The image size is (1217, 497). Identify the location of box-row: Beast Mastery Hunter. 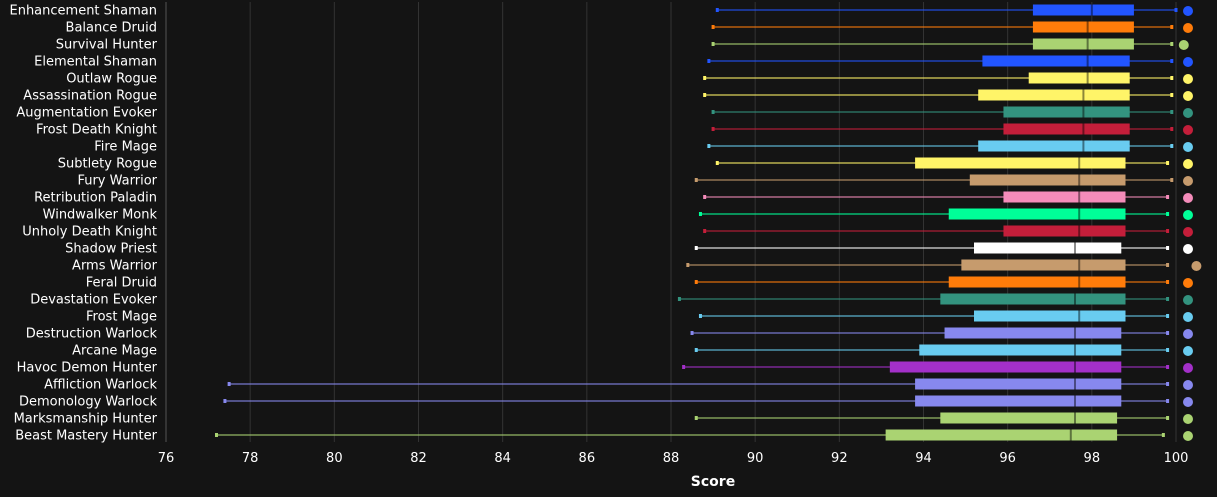
(604, 436).